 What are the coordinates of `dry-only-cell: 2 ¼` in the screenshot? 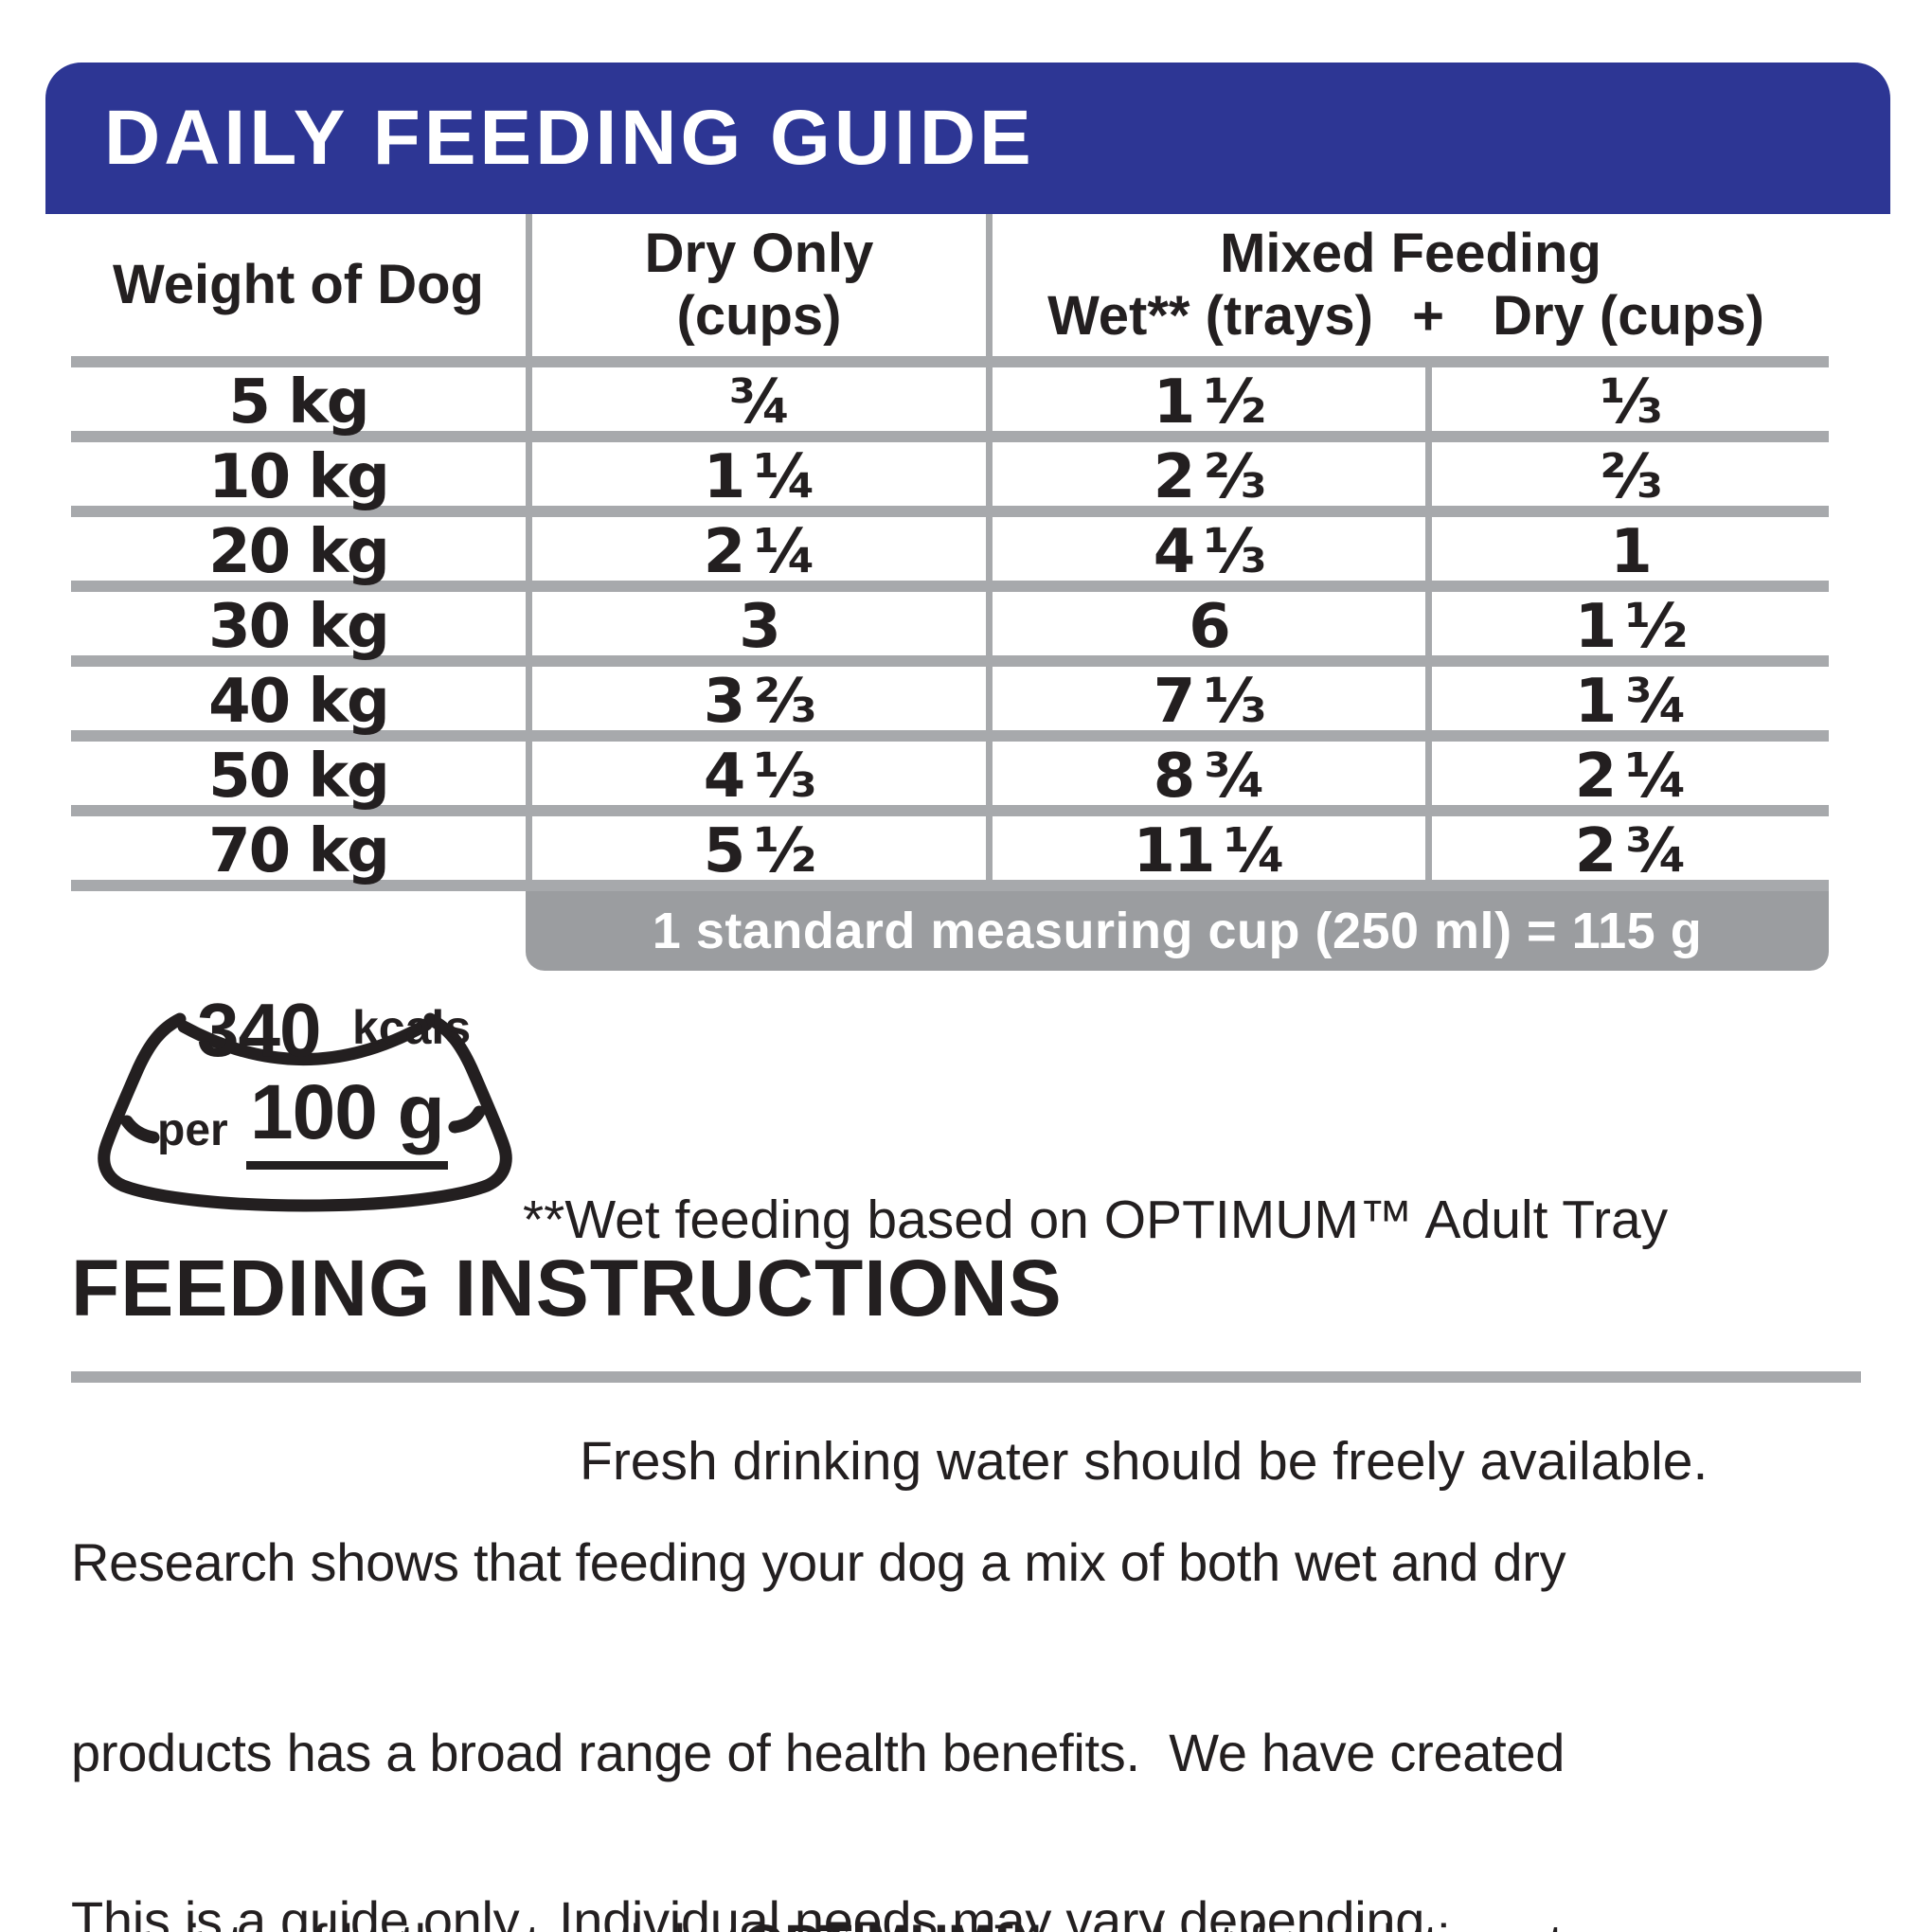 It's located at (756, 552).